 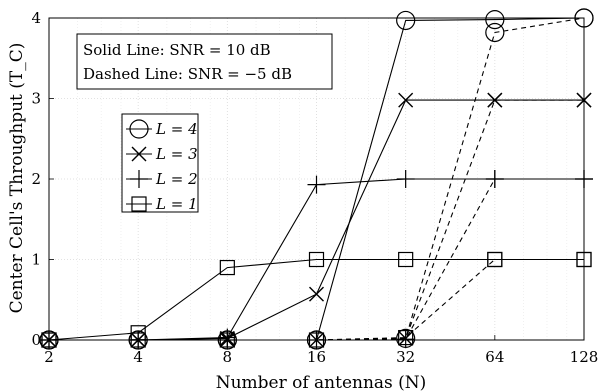 What do you see at coordinates (42, 179) in the screenshot?
I see `y-tick-labels: 0 1 2 3 4` at bounding box center [42, 179].